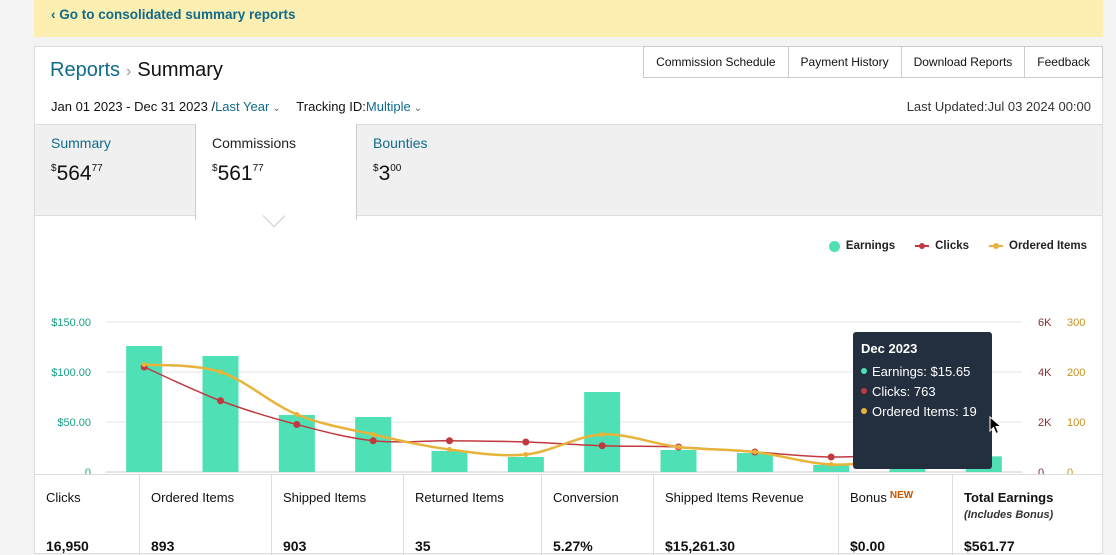 This screenshot has height=555, width=1116. I want to click on tab-commissions-value: $56177, so click(238, 173).